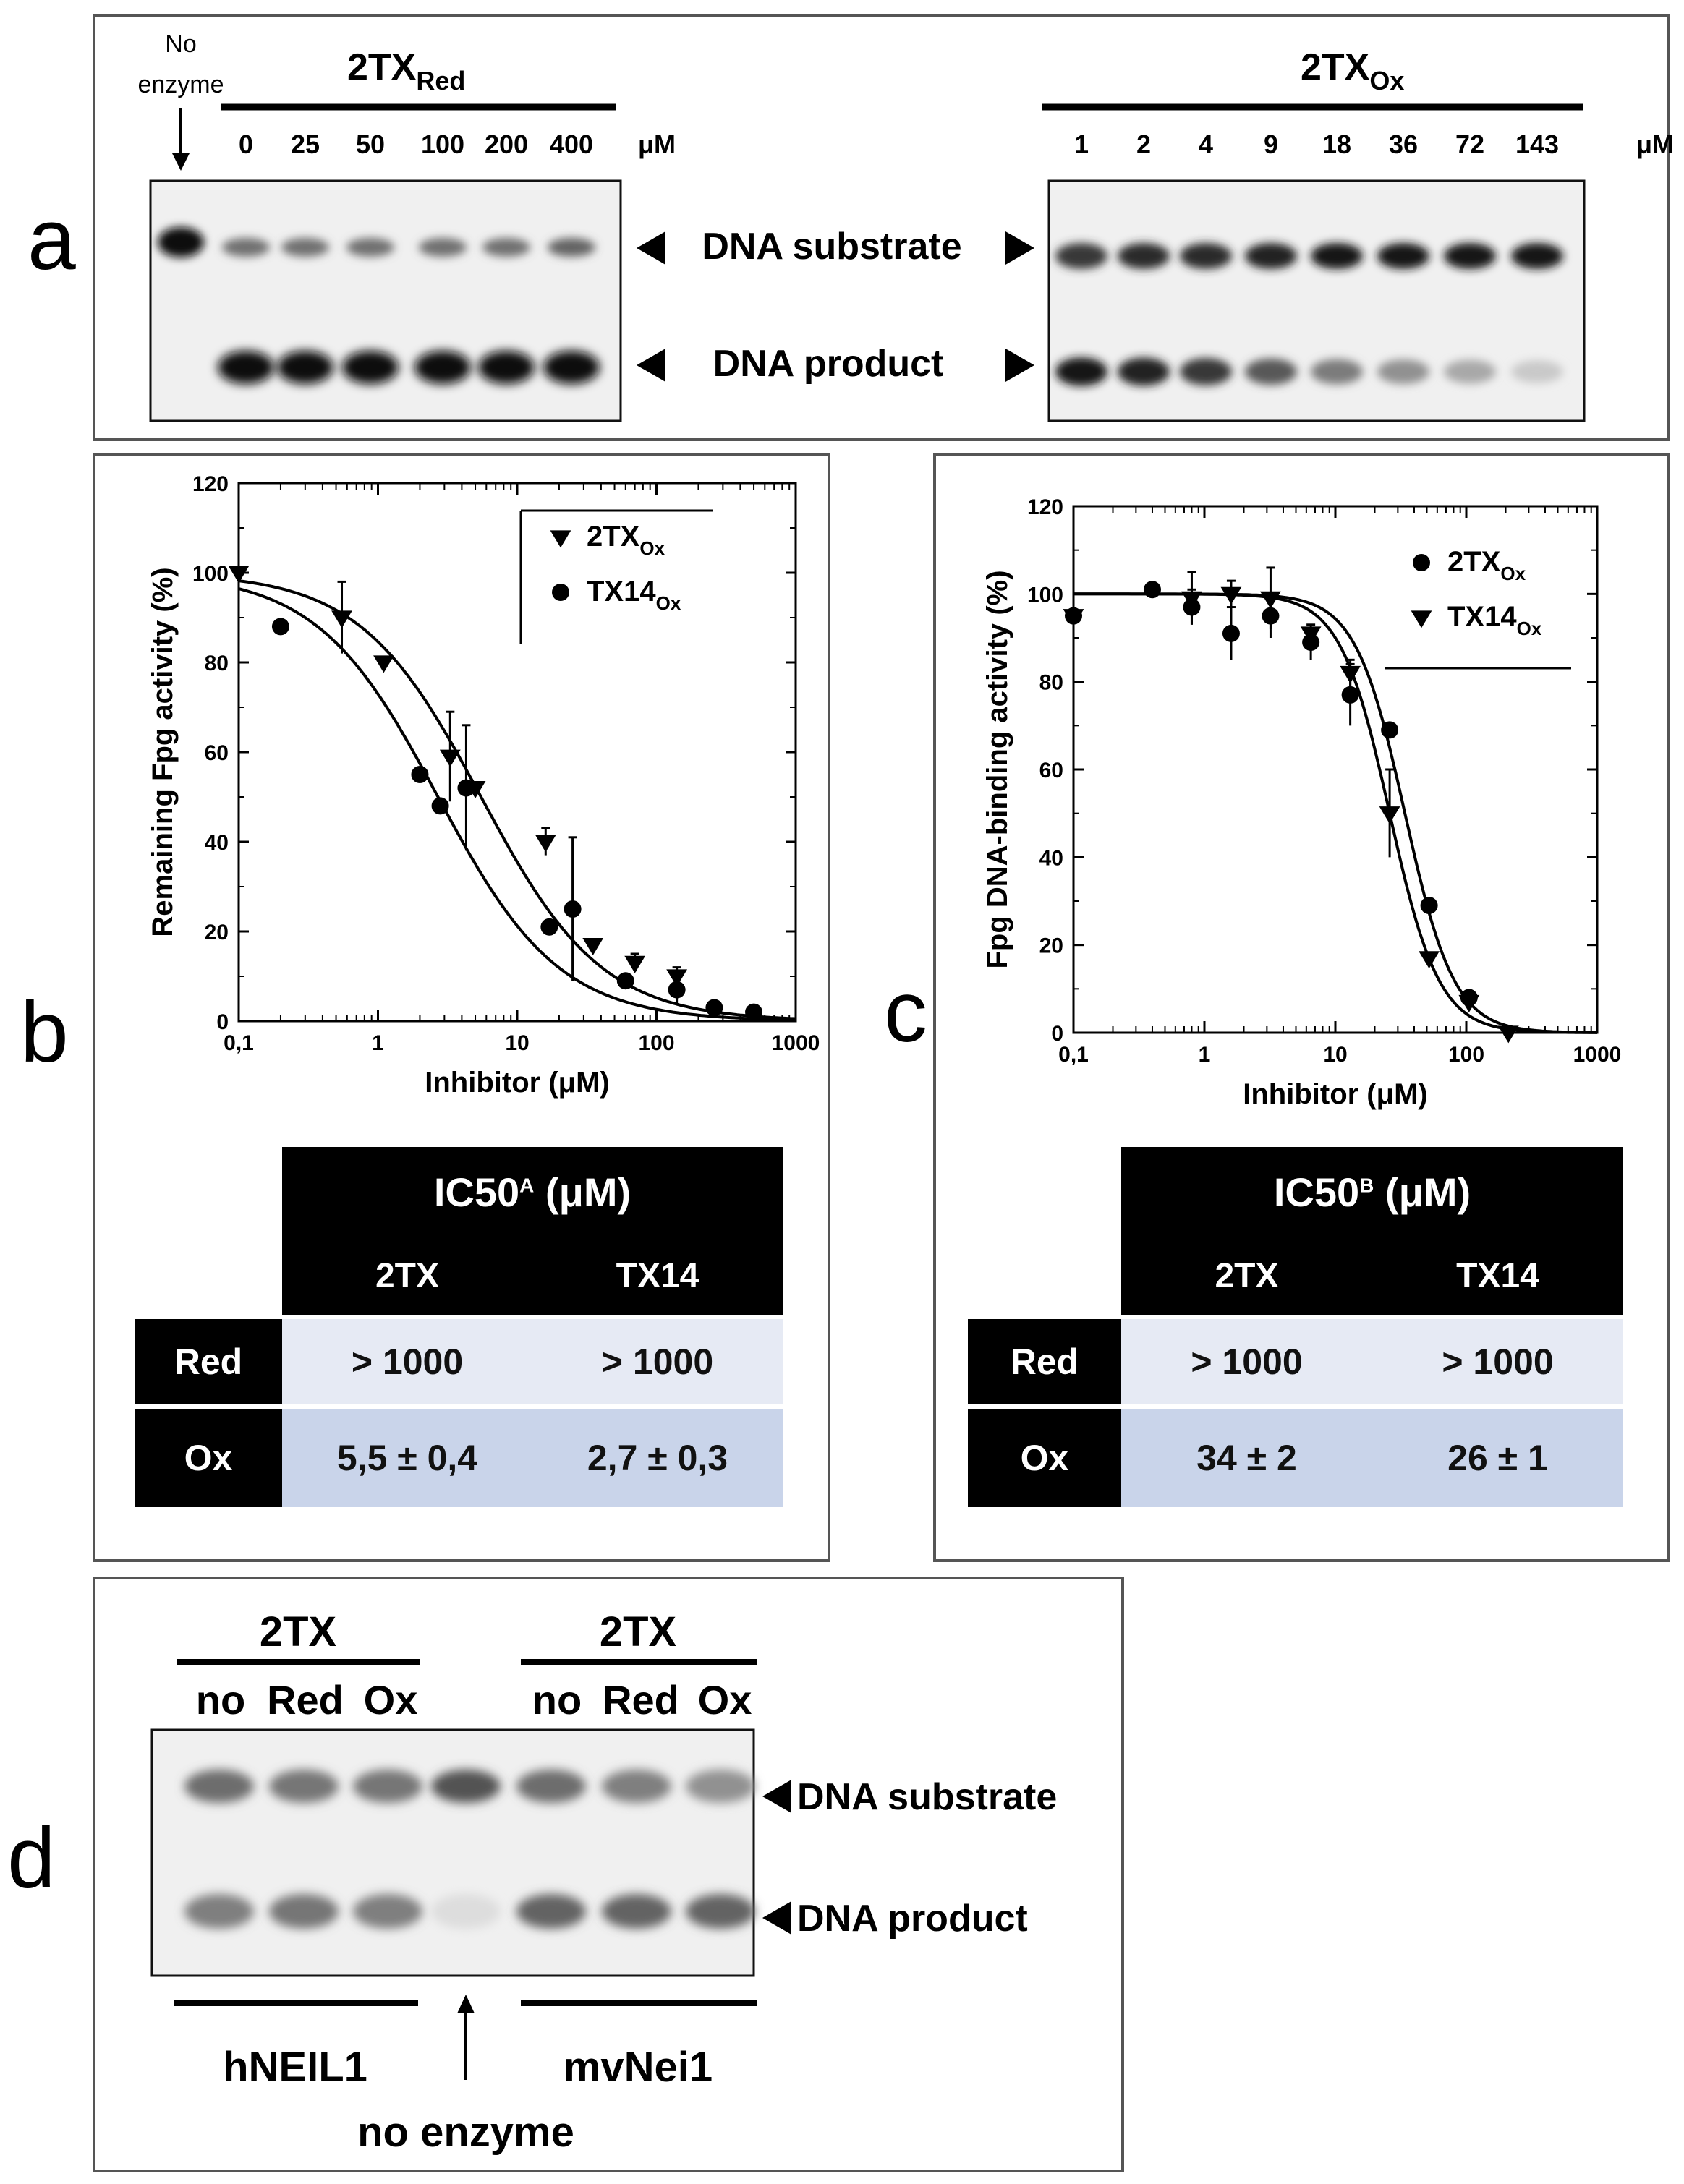 This screenshot has height=2184, width=1684. What do you see at coordinates (831, 247) in the screenshot?
I see `substrate-label: DNA substrate` at bounding box center [831, 247].